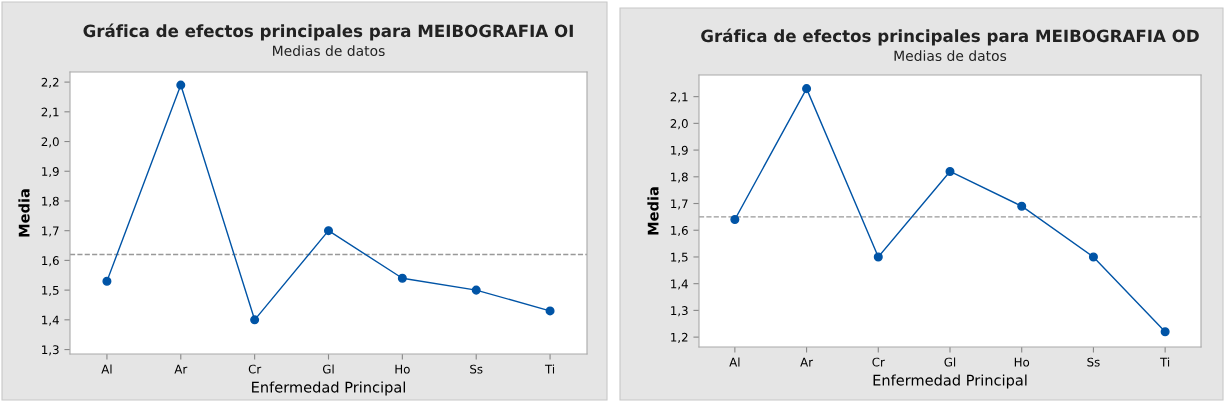  Describe the element at coordinates (328, 32) in the screenshot. I see `chart-title: Gráfica de efectos principales para MEIBOGRAFIA OI` at that location.